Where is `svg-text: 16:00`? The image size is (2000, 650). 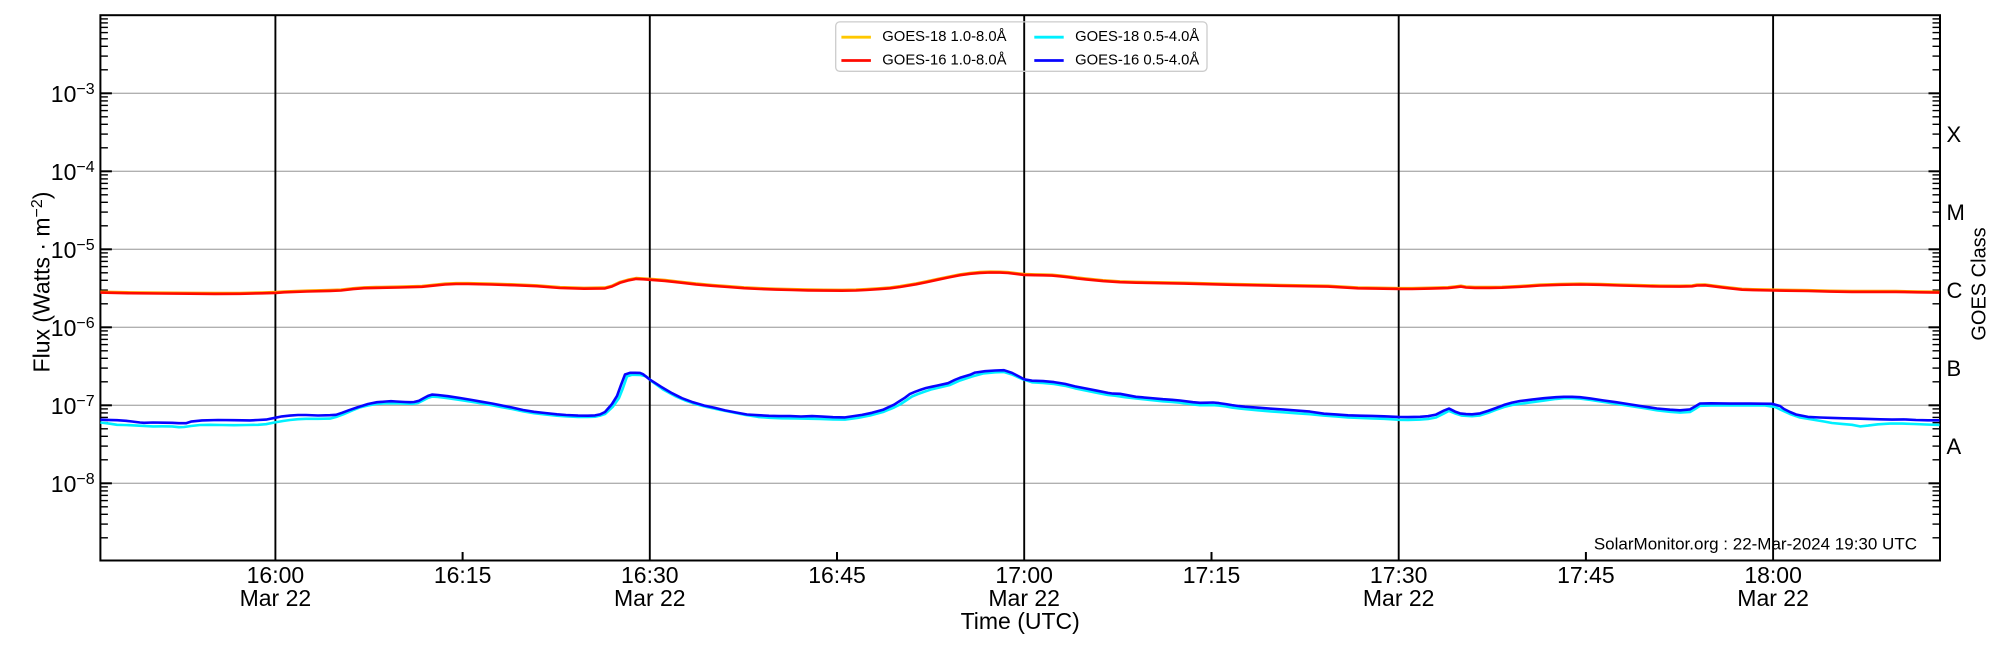
svg-text: 16:00 is located at coordinates (276, 575).